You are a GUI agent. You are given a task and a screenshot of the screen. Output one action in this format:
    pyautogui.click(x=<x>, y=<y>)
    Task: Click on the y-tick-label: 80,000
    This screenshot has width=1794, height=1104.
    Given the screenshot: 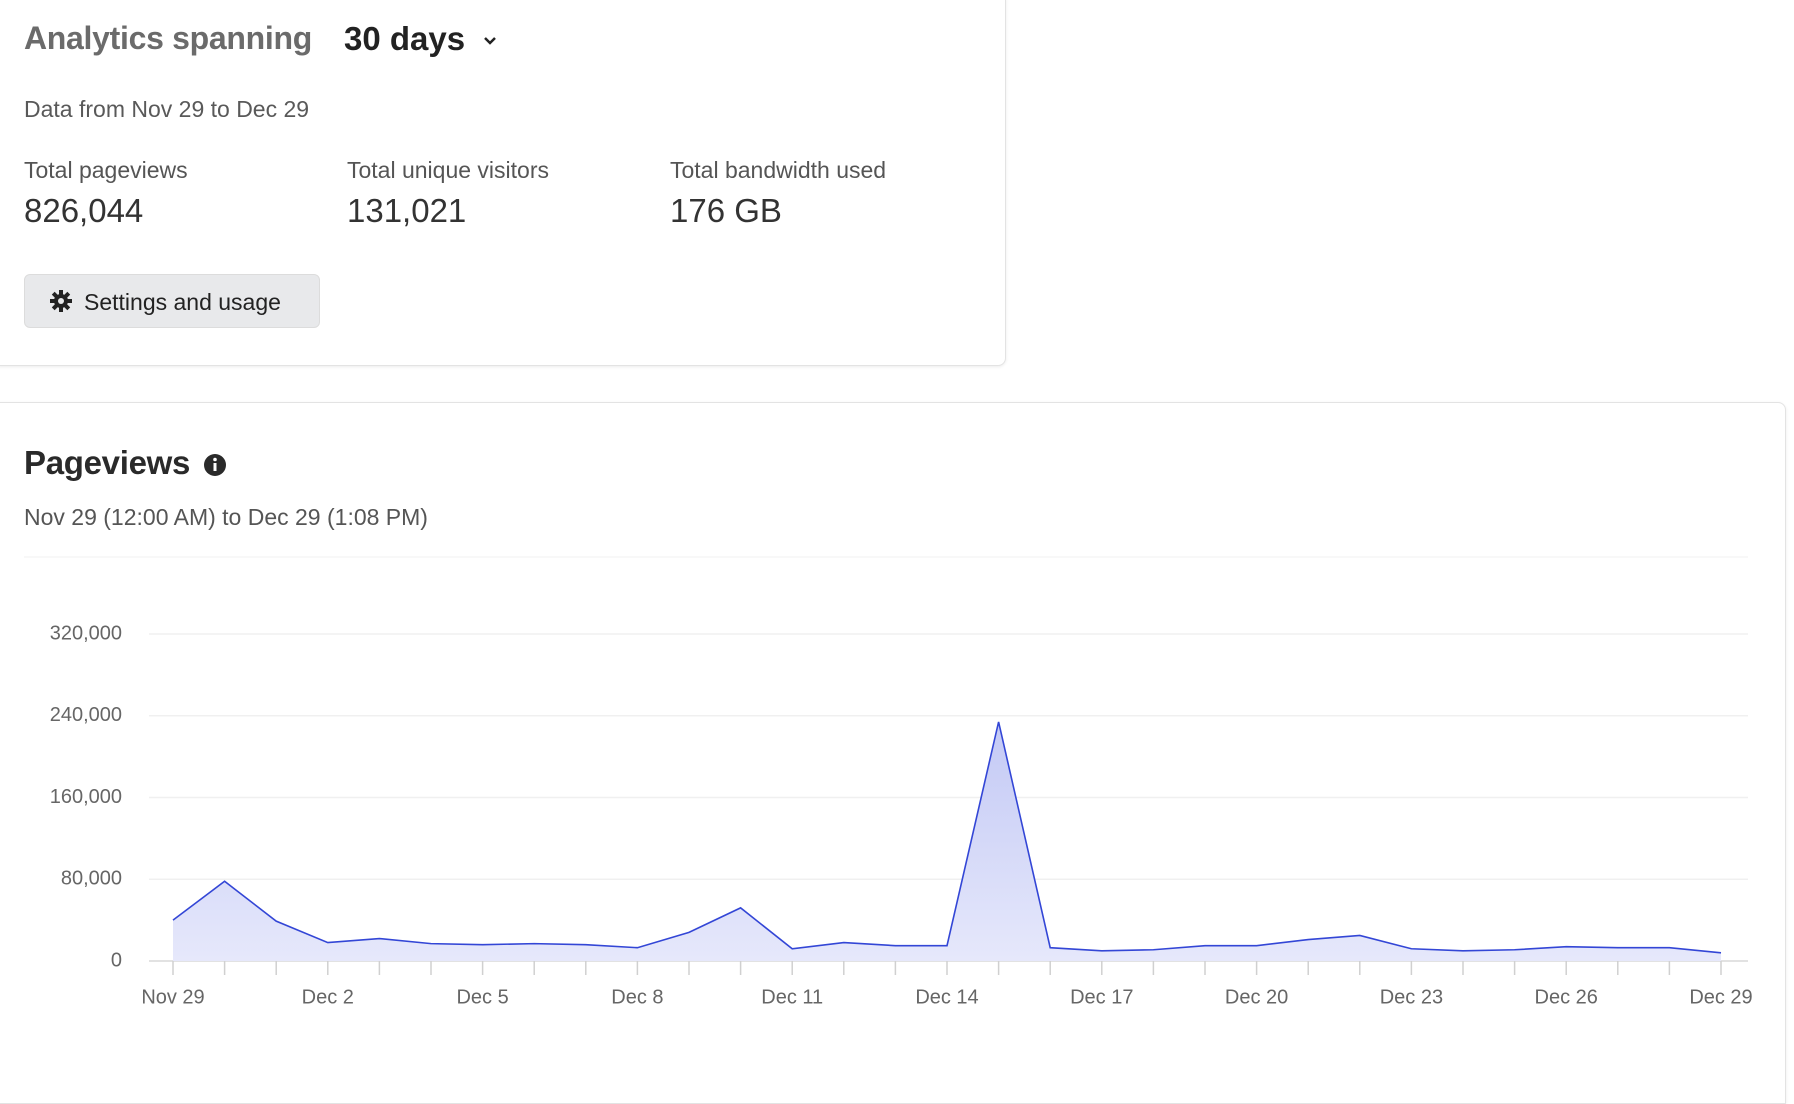 What is the action you would take?
    pyautogui.click(x=91, y=879)
    